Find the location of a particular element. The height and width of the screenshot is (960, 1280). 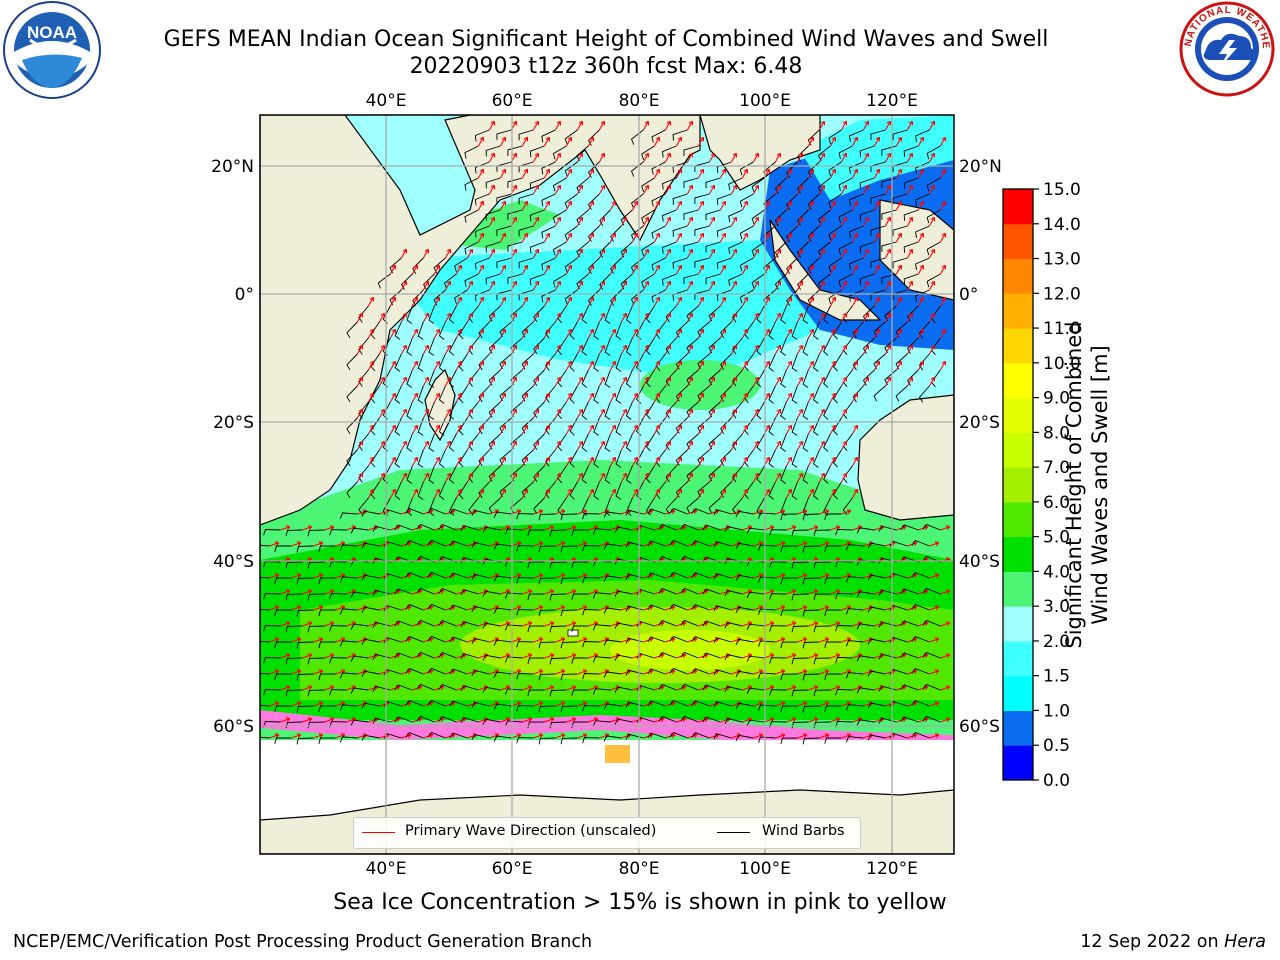

land-australia is located at coordinates (905, 457).